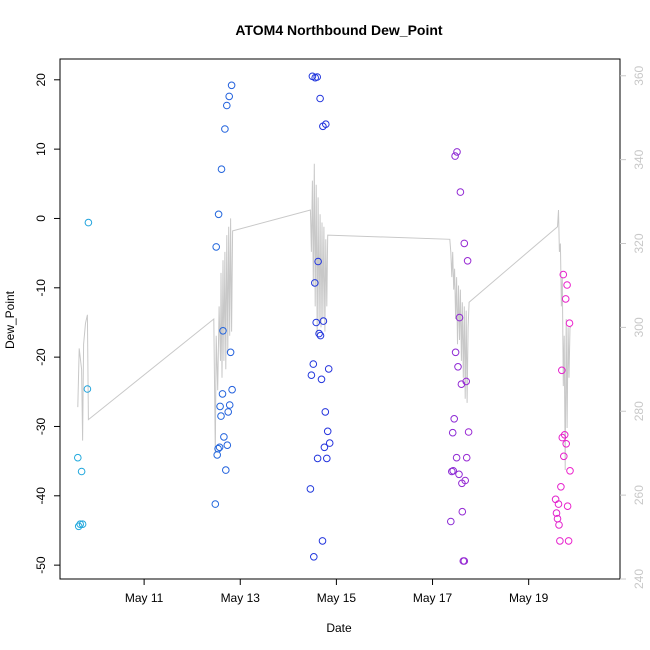 Image resolution: width=650 pixels, height=650 pixels. What do you see at coordinates (144, 598) in the screenshot?
I see `x-tick-label: May 11` at bounding box center [144, 598].